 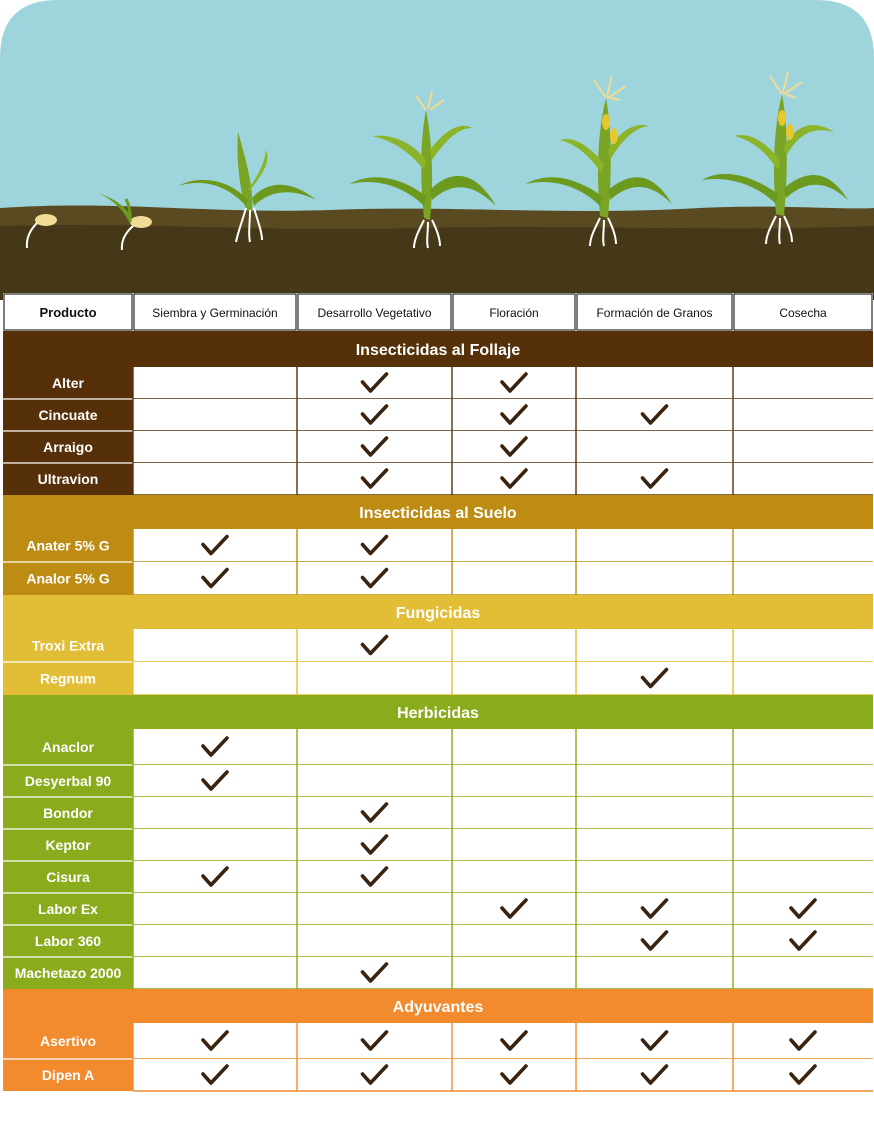 I want to click on product-name: Cincuate, so click(x=67, y=415).